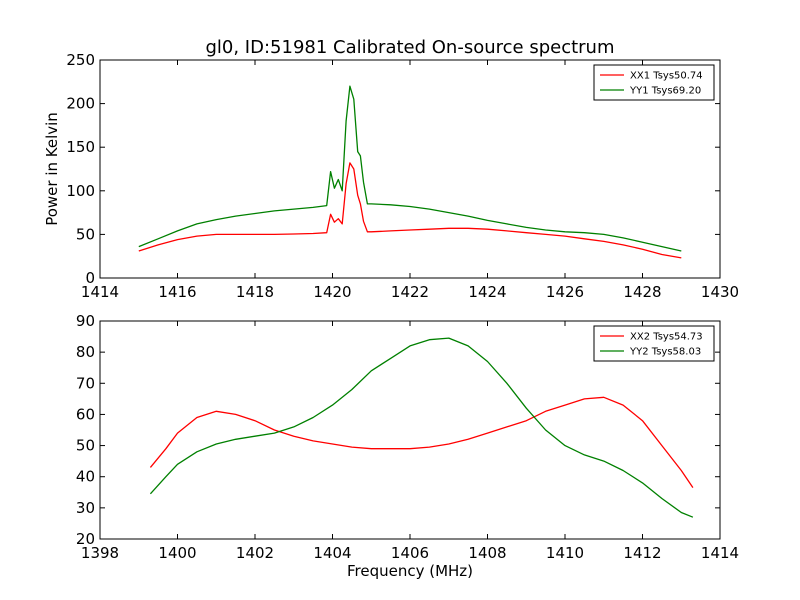 The height and width of the screenshot is (600, 800). I want to click on legend: XX2 Tsys54.73 YY2 Tsys58.03, so click(654, 343).